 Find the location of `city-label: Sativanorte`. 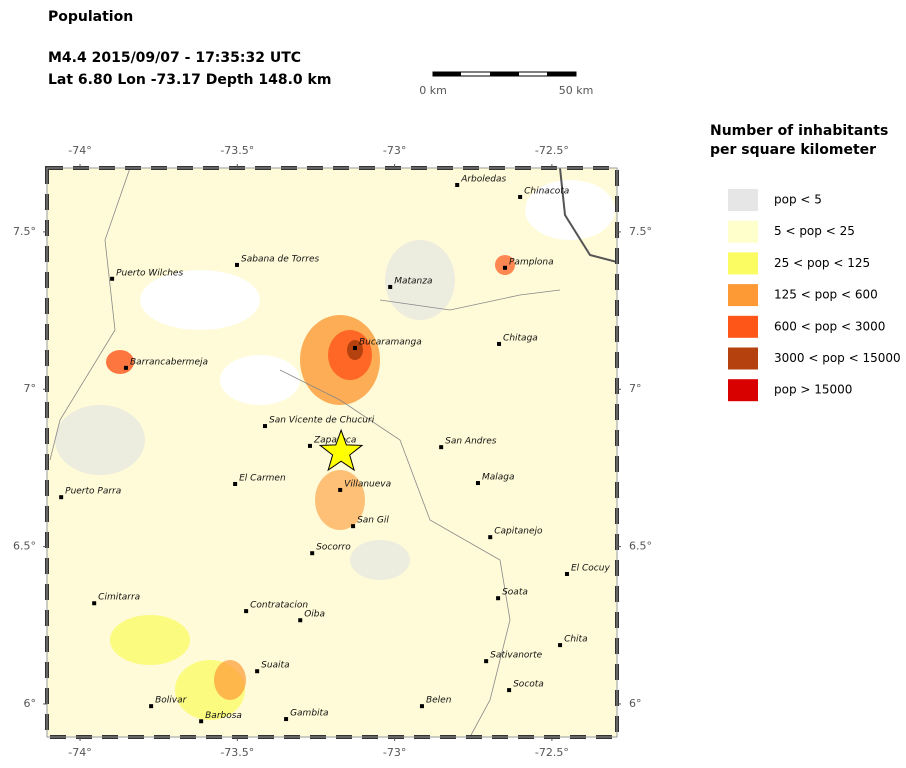

city-label: Sativanorte is located at coordinates (516, 656).